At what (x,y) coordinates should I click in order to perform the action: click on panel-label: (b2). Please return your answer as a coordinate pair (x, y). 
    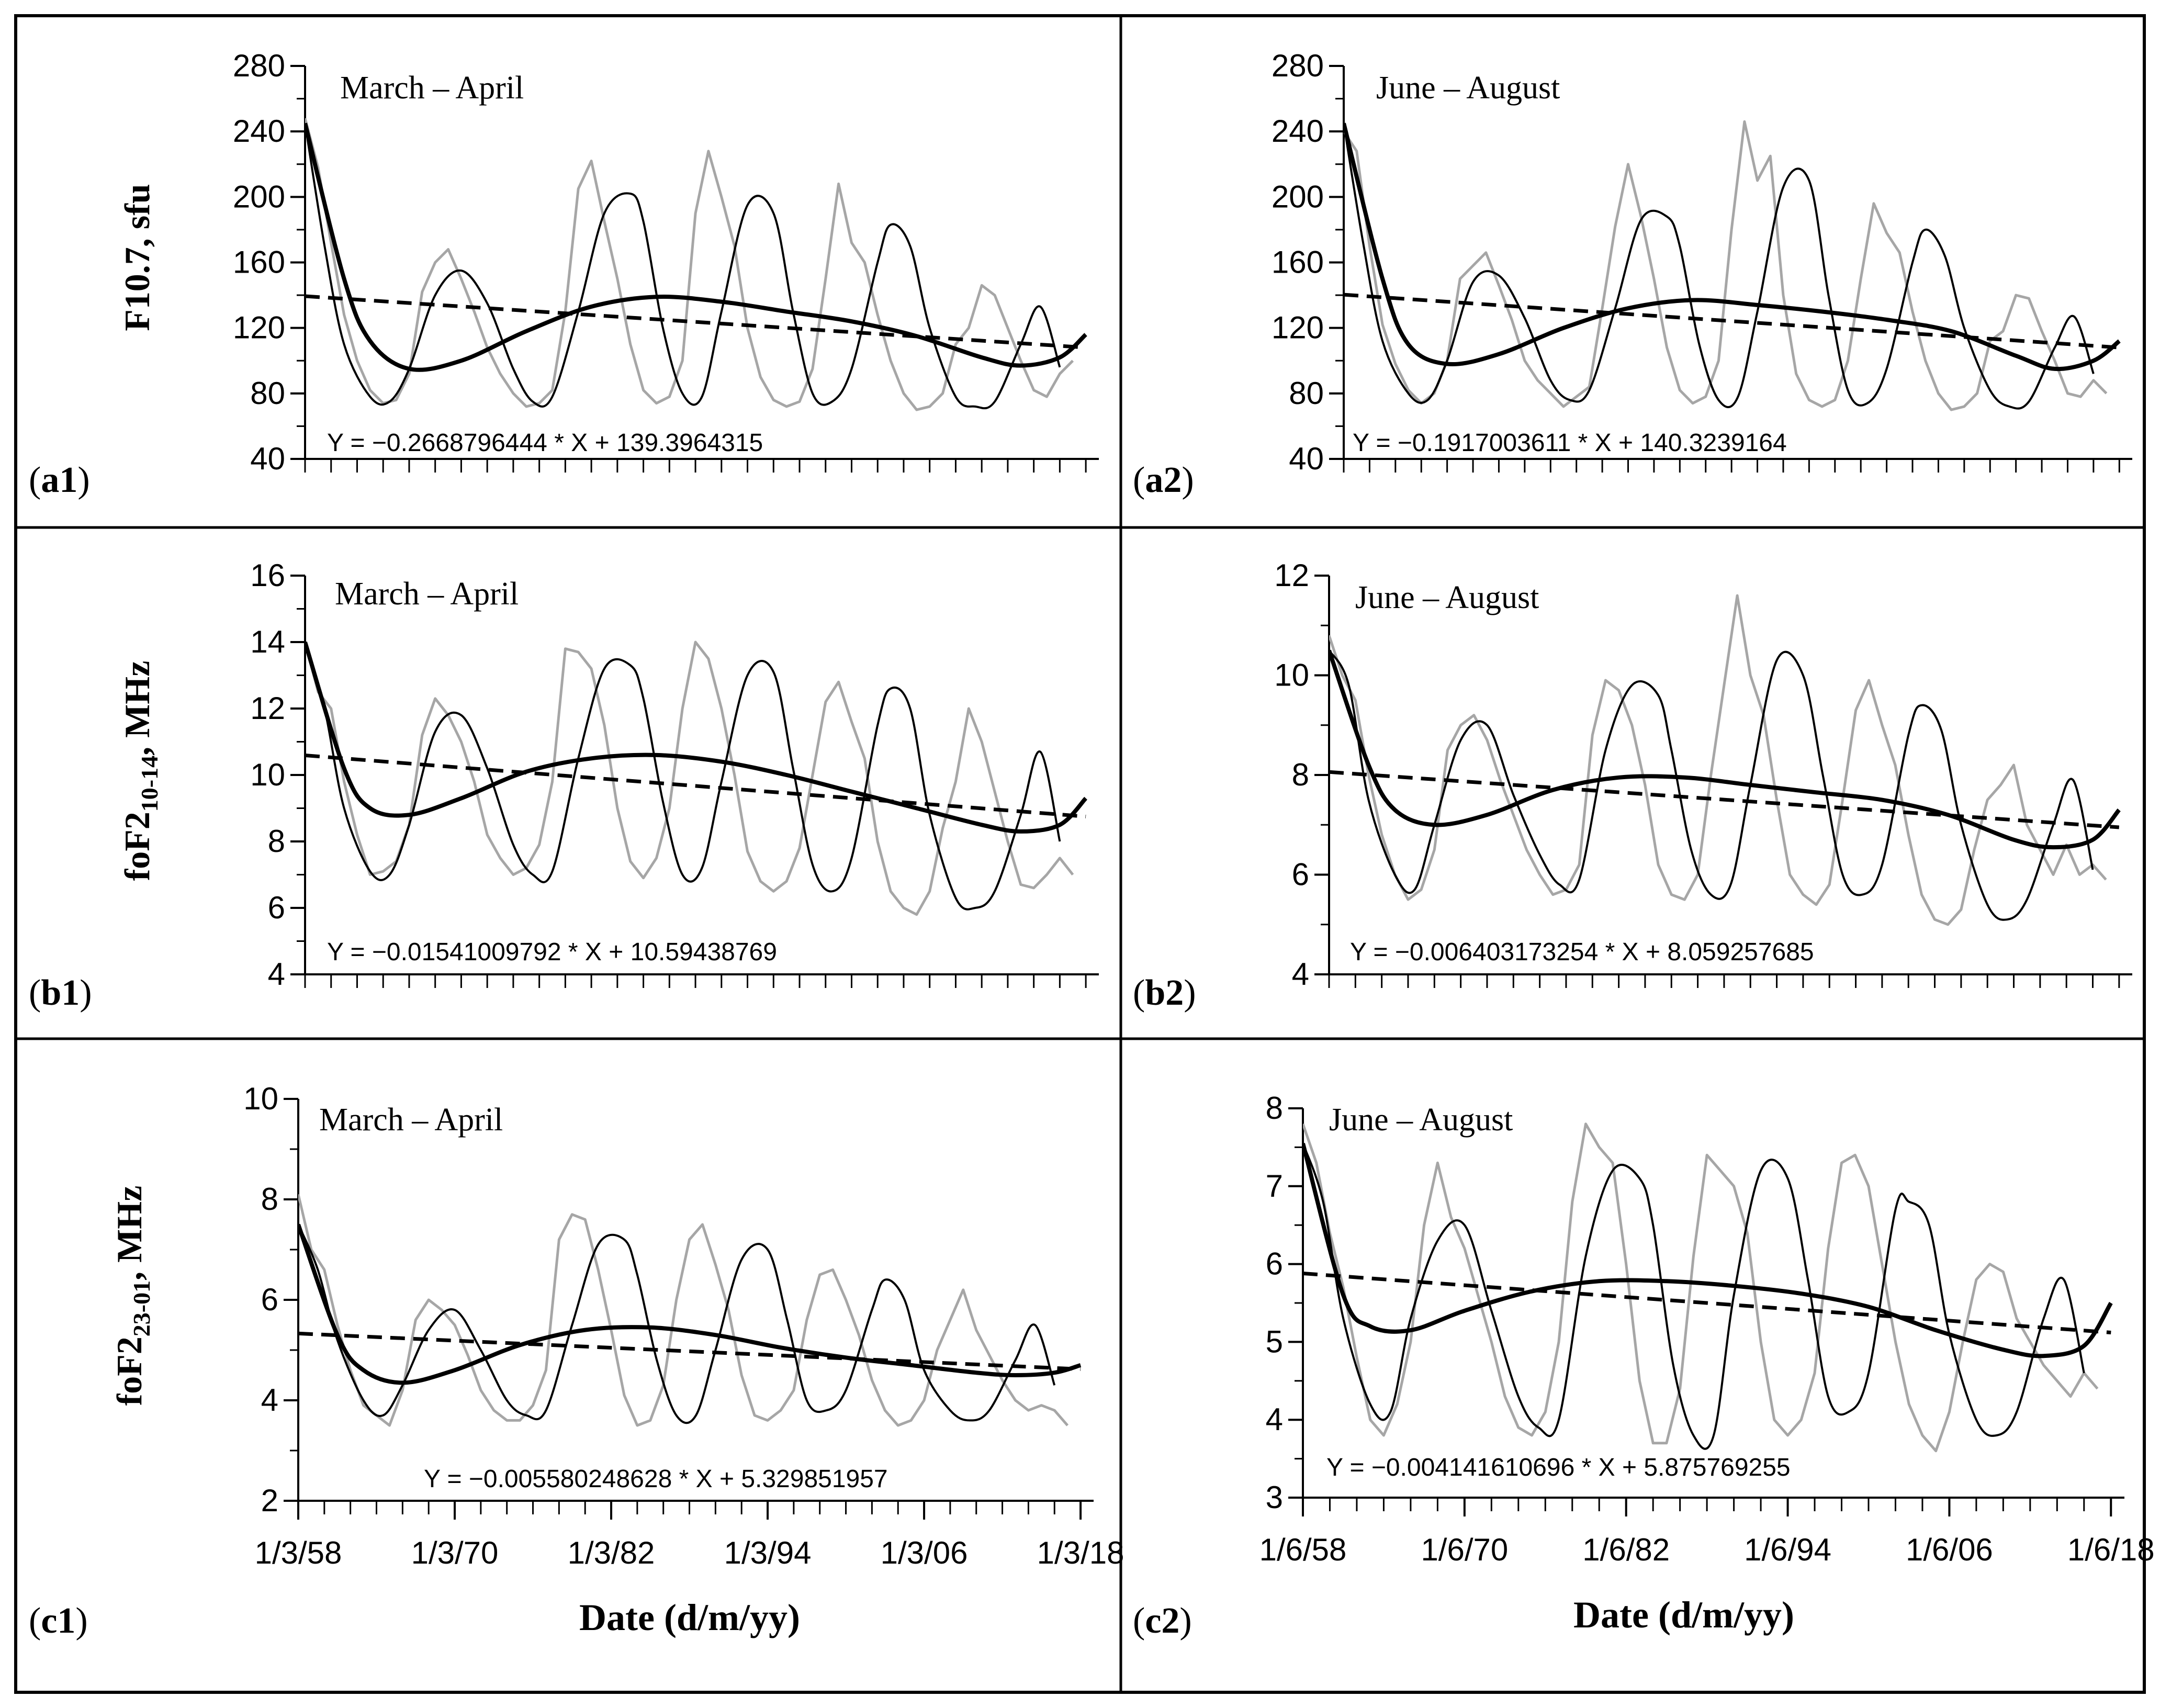
    Looking at the image, I should click on (1165, 993).